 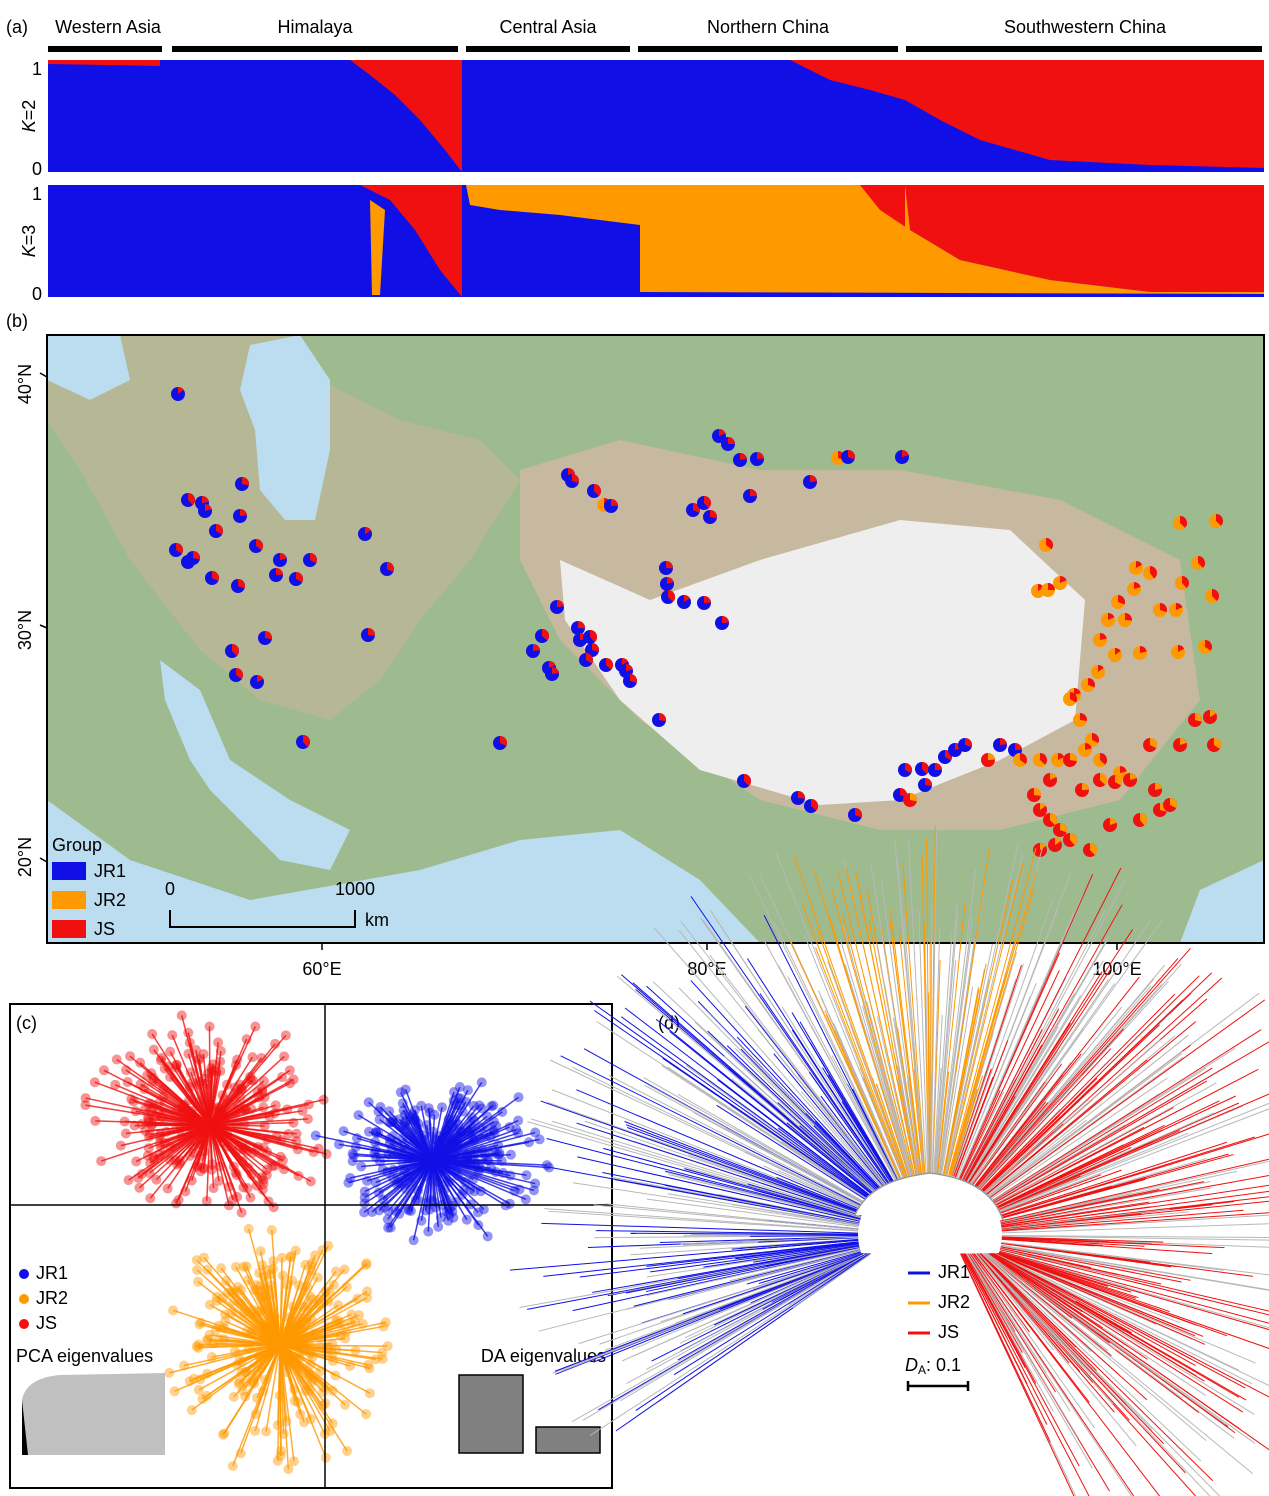 I want to click on cluster, so click(x=206, y=1114).